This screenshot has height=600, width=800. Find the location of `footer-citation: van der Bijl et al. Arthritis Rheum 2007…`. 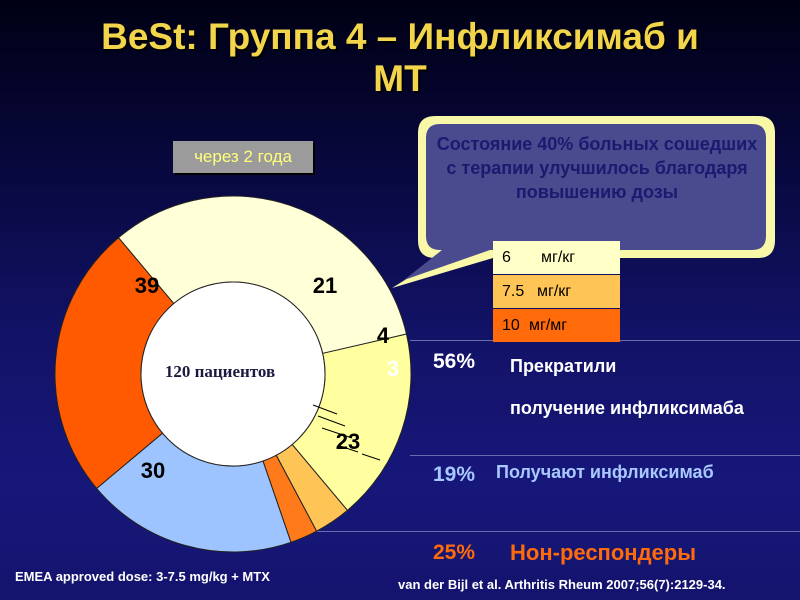

footer-citation: van der Bijl et al. Arthritis Rheum 2007… is located at coordinates (562, 584).